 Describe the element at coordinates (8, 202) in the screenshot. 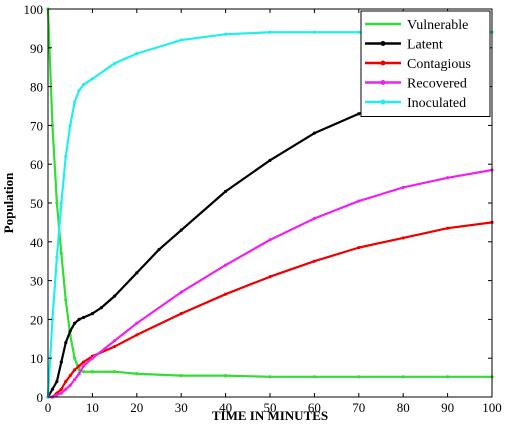

I see `y-axis-title: Population` at that location.